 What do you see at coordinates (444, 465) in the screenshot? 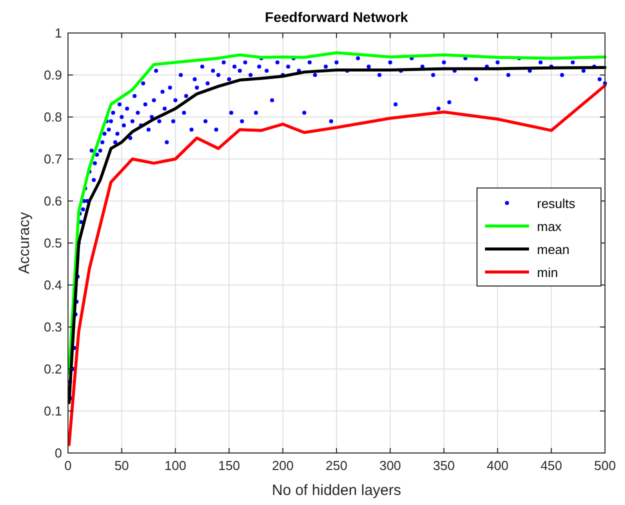
I see `x-tick-label: 350` at bounding box center [444, 465].